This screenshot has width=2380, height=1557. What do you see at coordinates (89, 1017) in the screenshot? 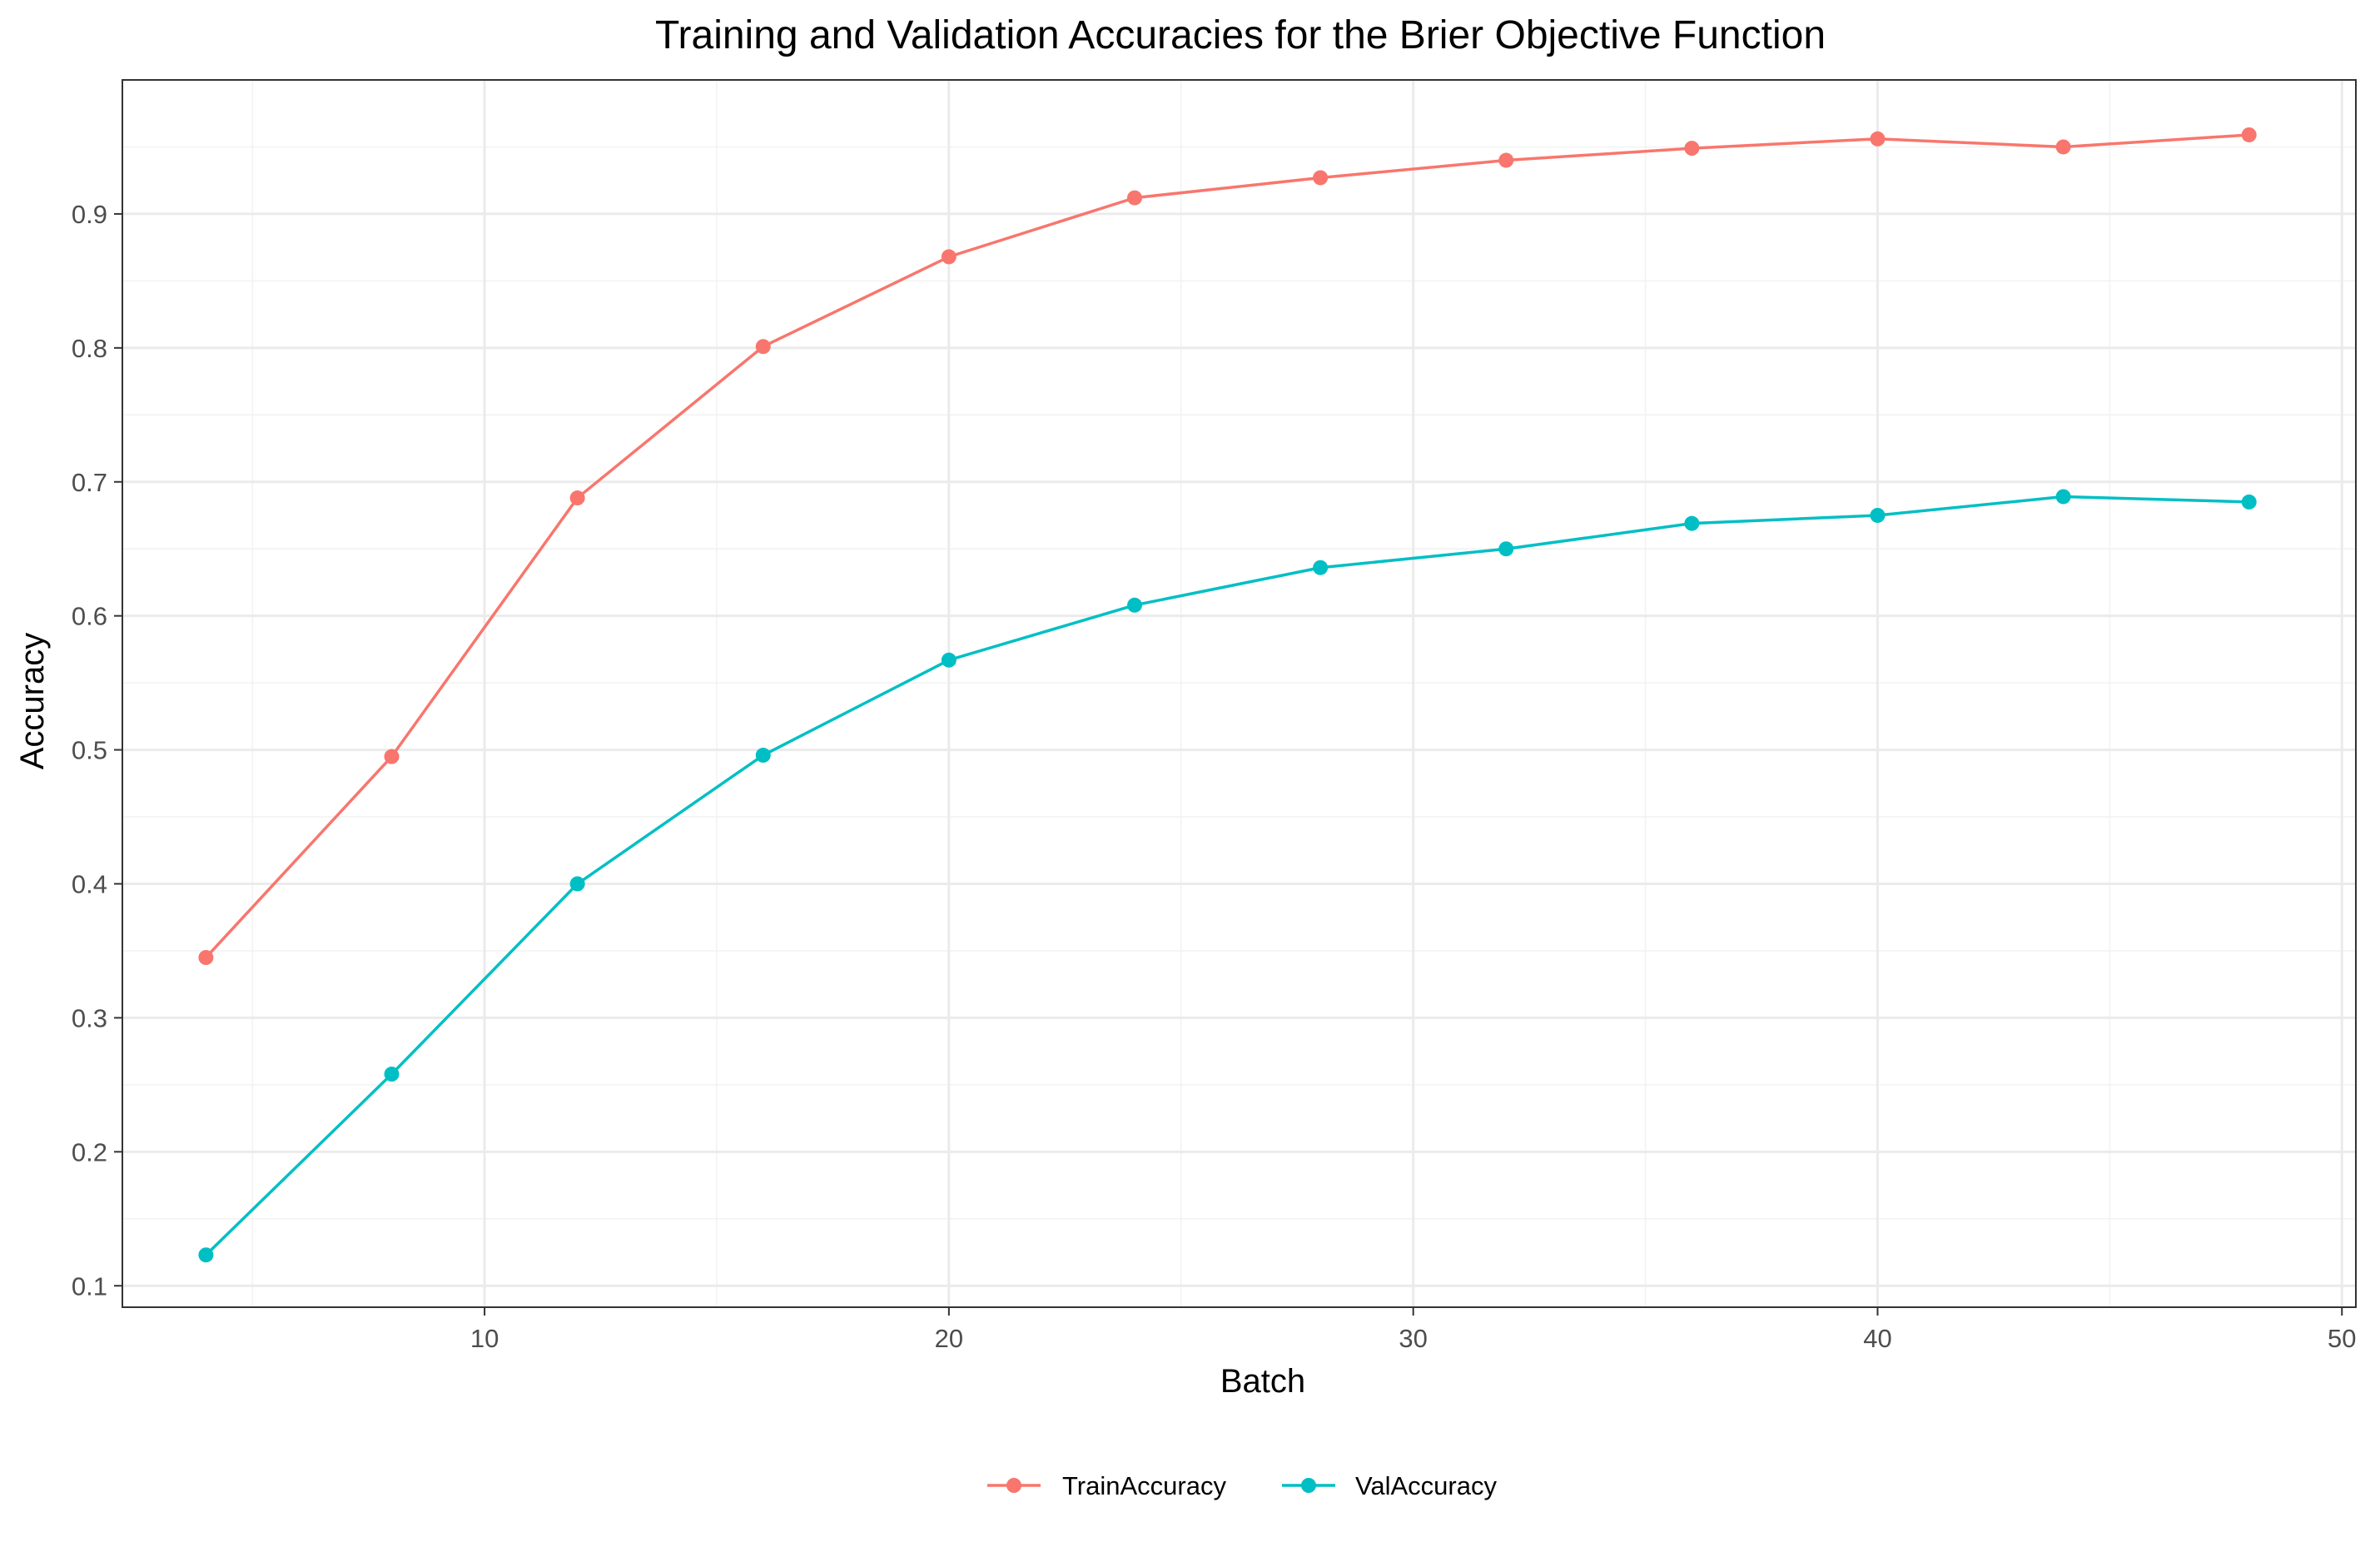
I see `y-tick-label: 0.3` at bounding box center [89, 1017].